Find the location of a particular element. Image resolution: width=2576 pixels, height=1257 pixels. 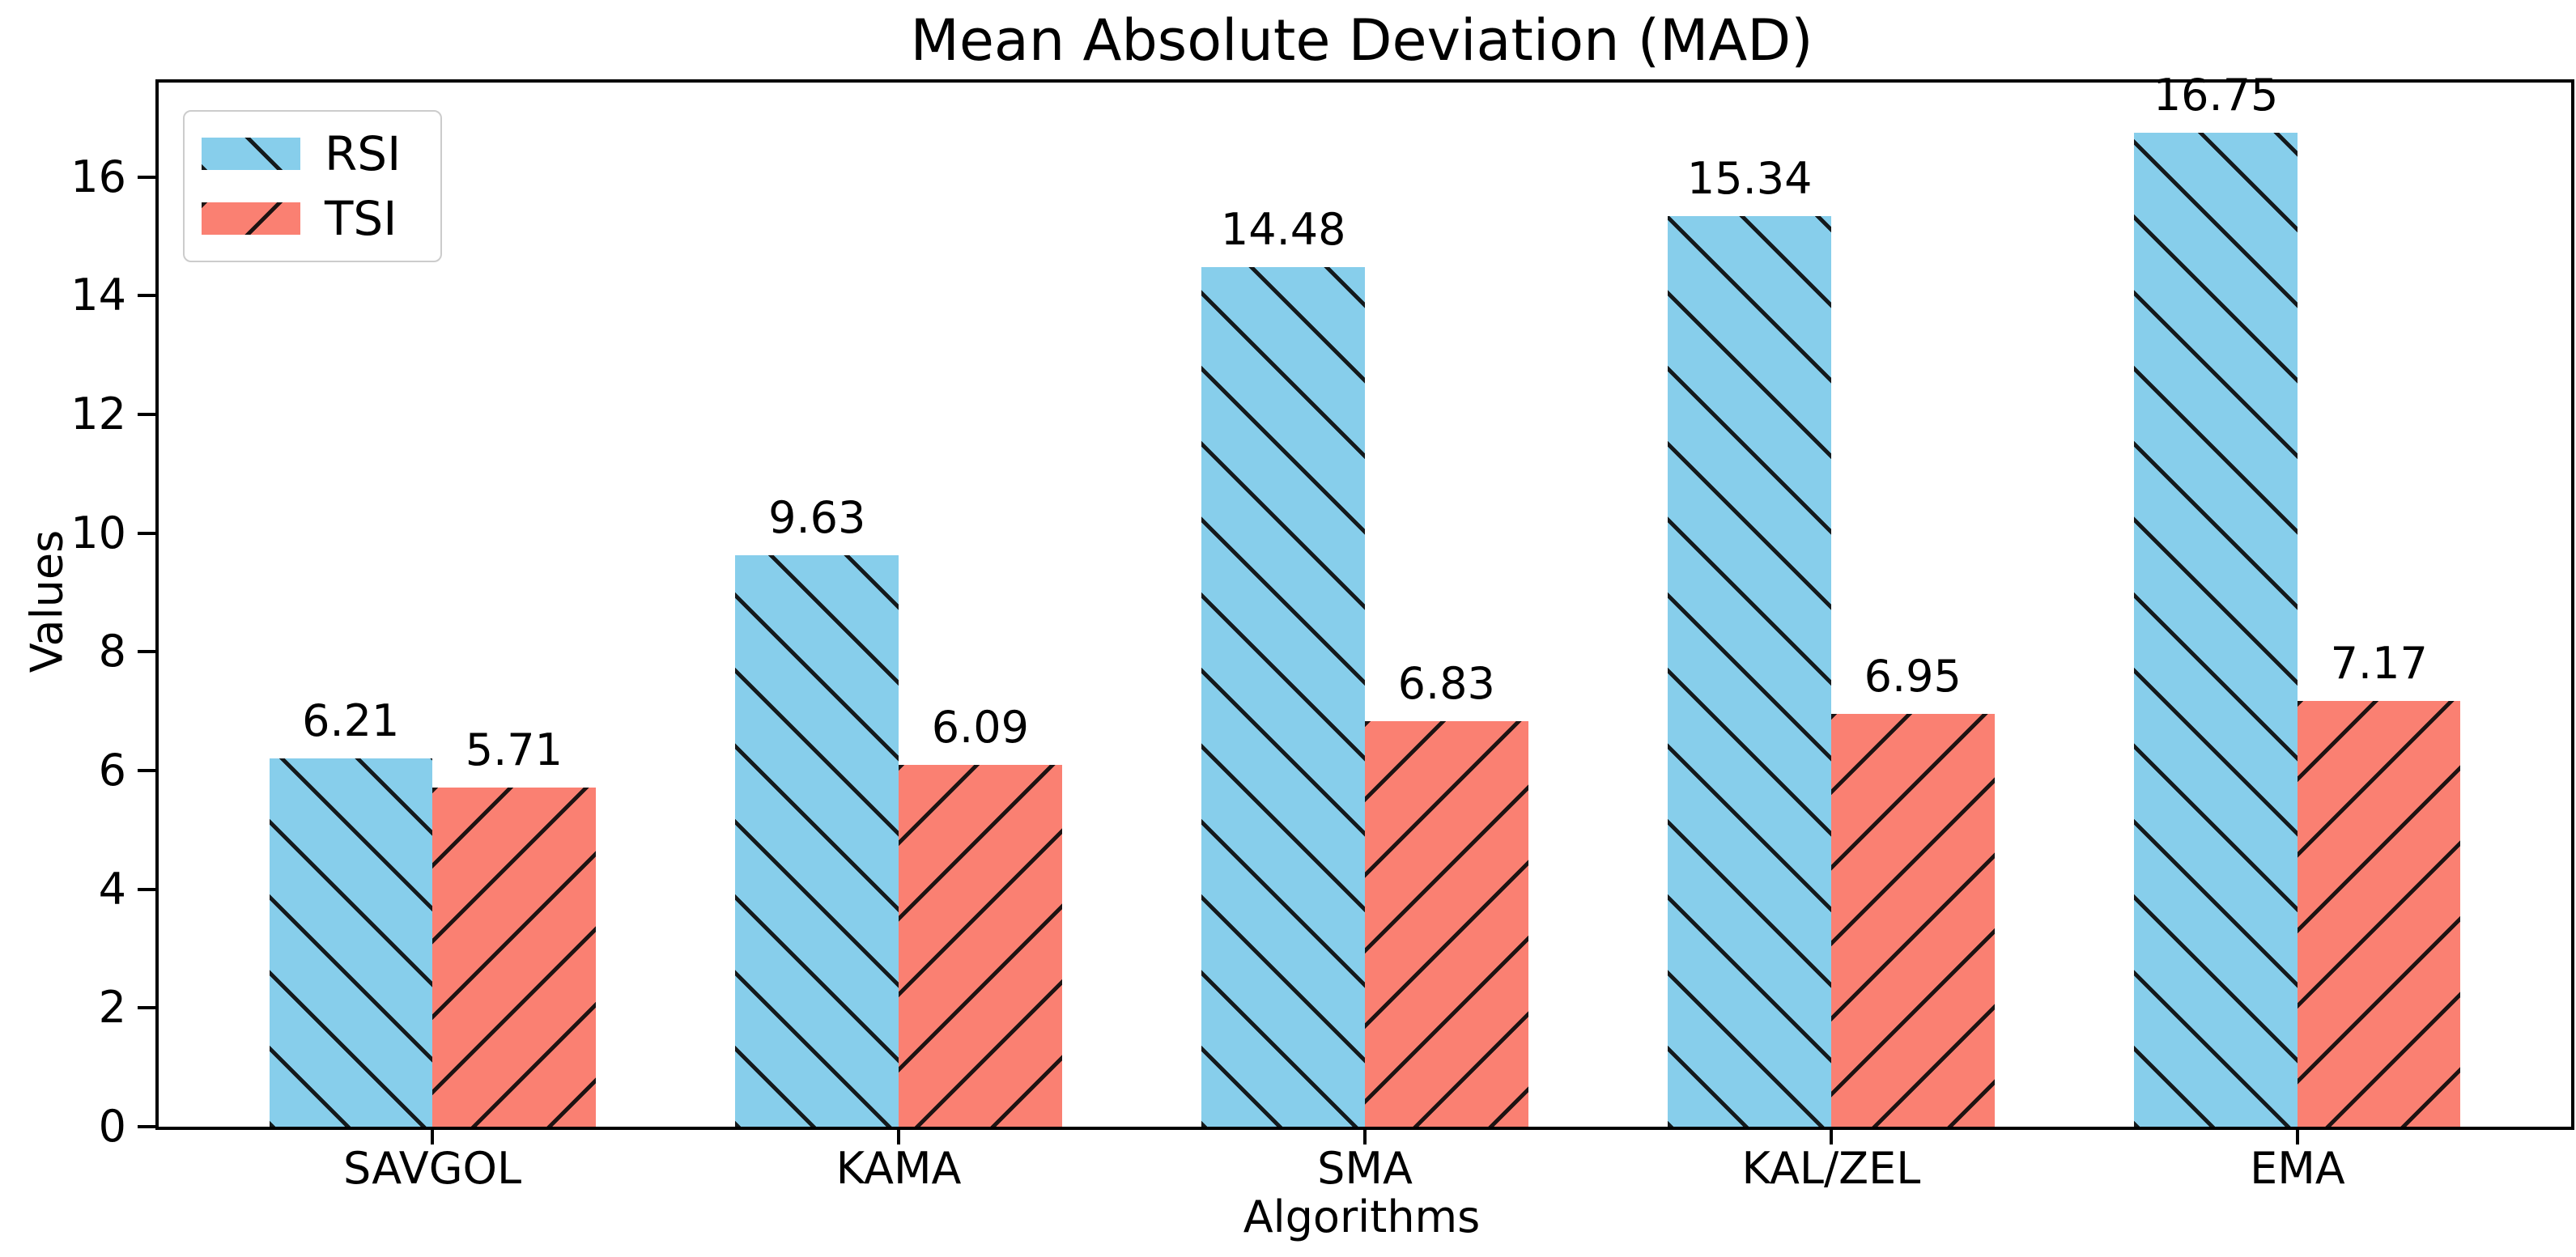

x-tick-label: SMA is located at coordinates (1365, 1169).